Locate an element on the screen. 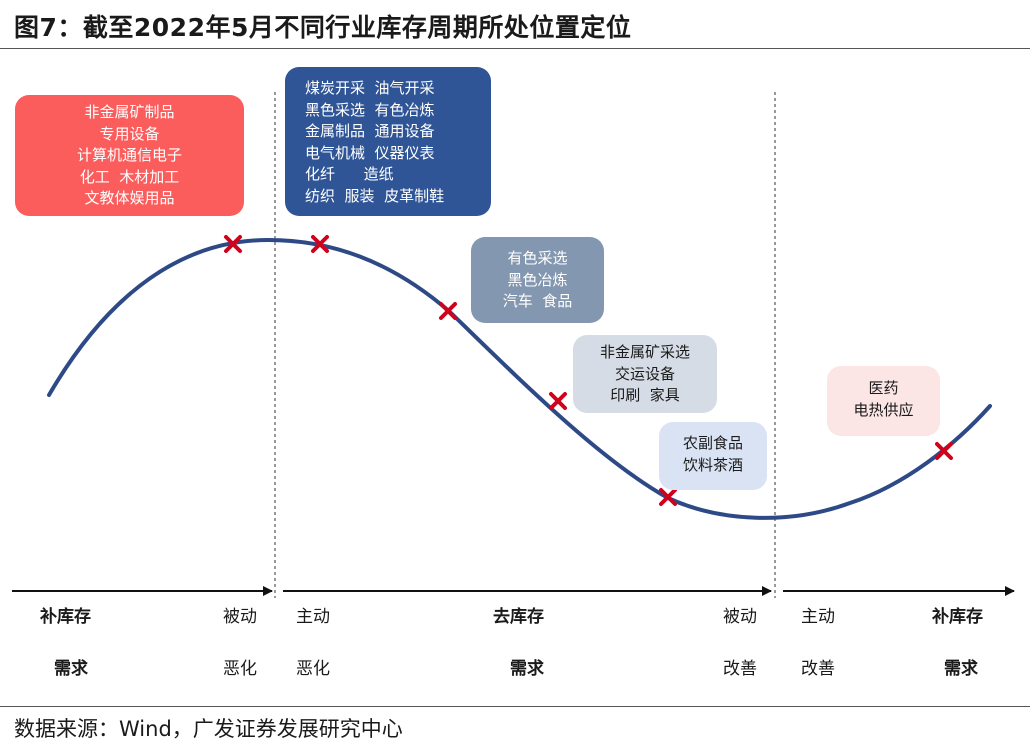  phase2-name-bottom: 需求 is located at coordinates (527, 669).